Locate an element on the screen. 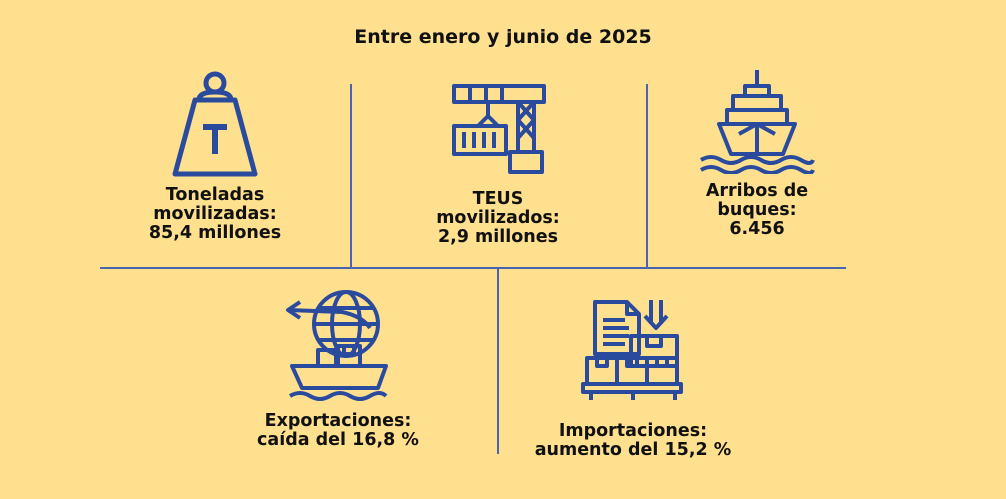 This screenshot has width=1006, height=499. stat-imports-line-2: aumento del 15,2 % is located at coordinates (633, 450).